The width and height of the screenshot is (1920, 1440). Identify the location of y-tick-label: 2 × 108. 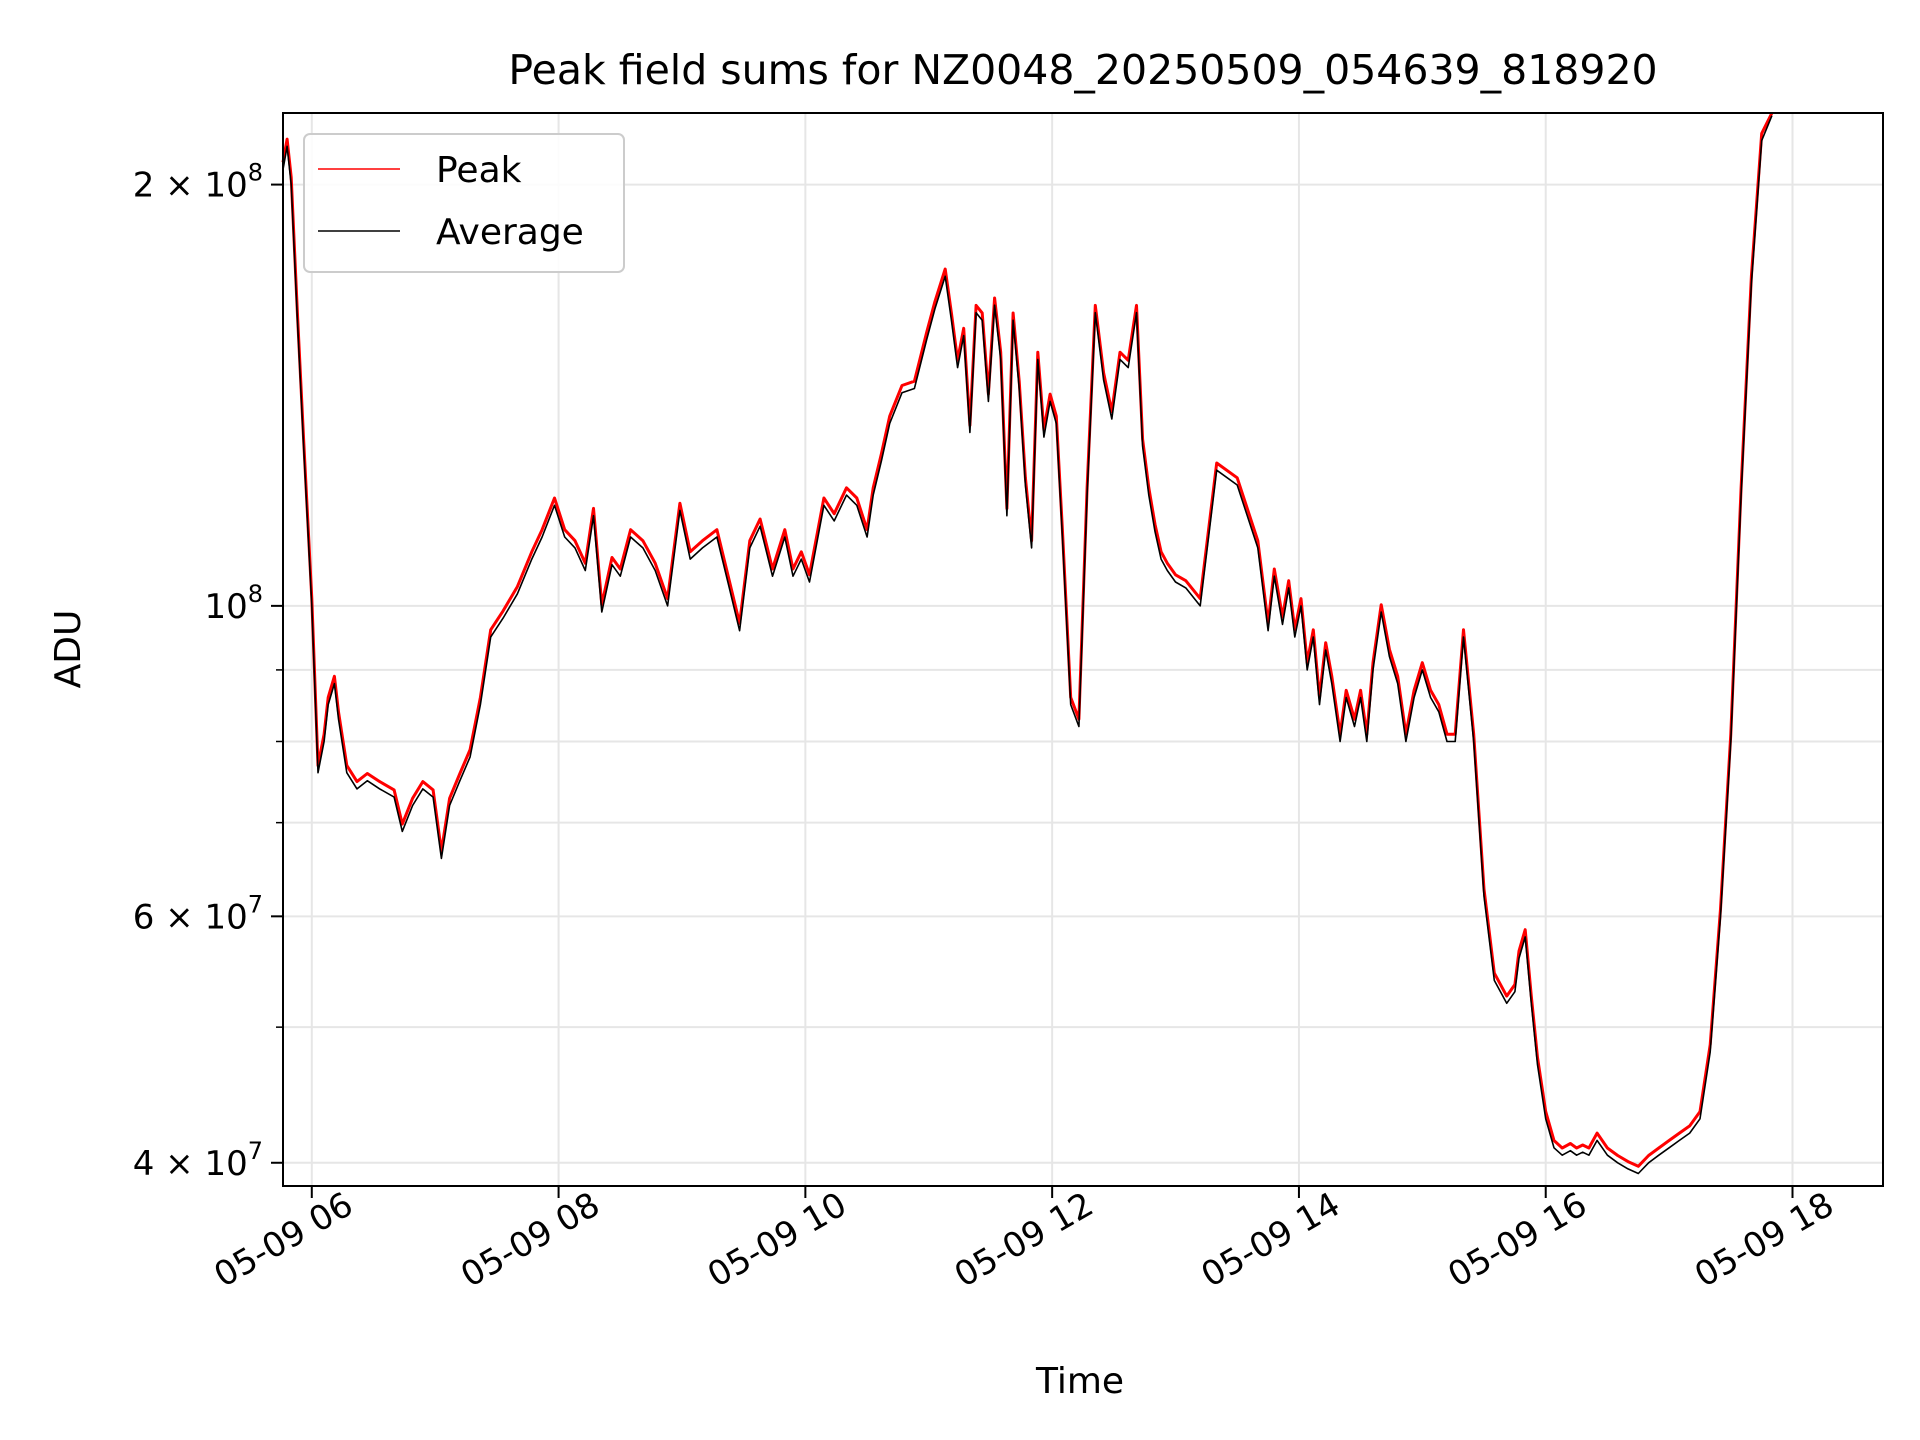
(198, 182).